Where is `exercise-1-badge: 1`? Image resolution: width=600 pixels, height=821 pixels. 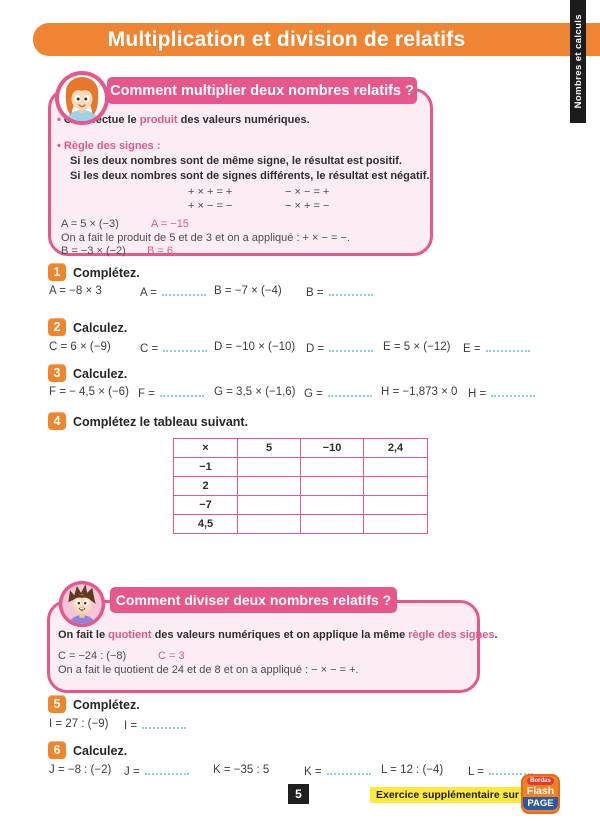 exercise-1-badge: 1 is located at coordinates (57, 272).